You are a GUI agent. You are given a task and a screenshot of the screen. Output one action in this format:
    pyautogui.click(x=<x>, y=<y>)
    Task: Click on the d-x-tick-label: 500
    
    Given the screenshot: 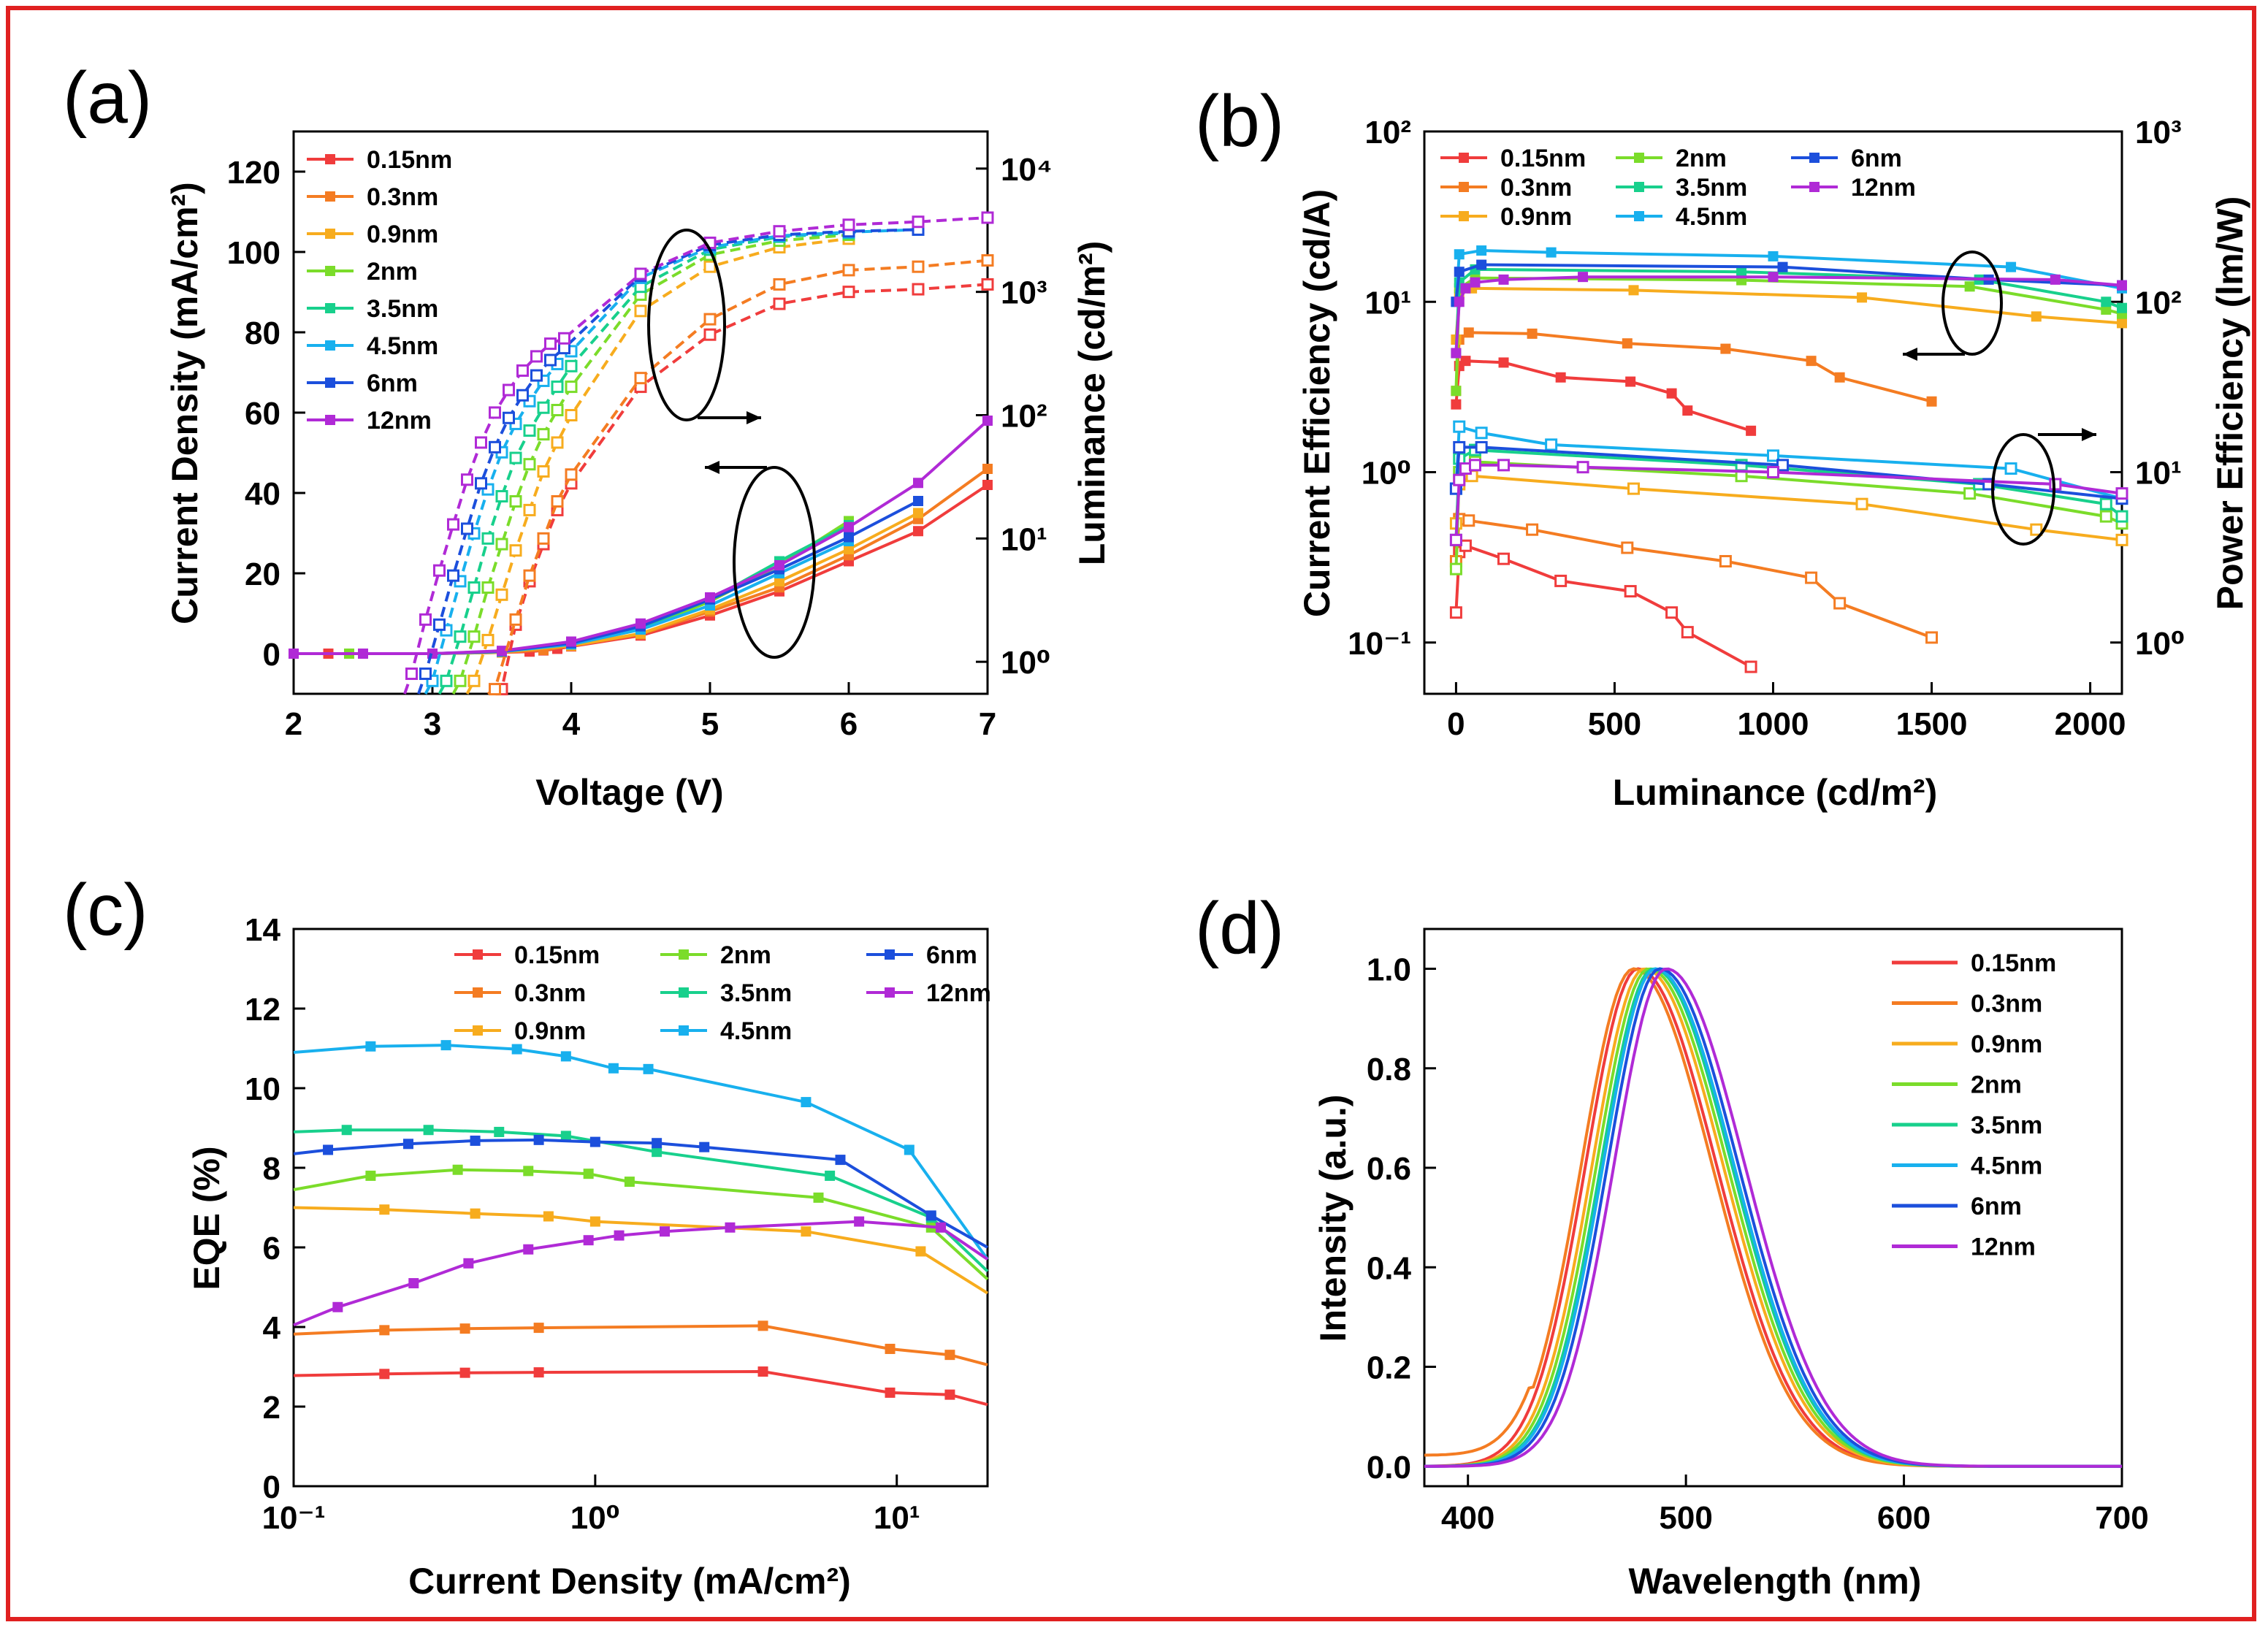 What is the action you would take?
    pyautogui.click(x=1685, y=1518)
    